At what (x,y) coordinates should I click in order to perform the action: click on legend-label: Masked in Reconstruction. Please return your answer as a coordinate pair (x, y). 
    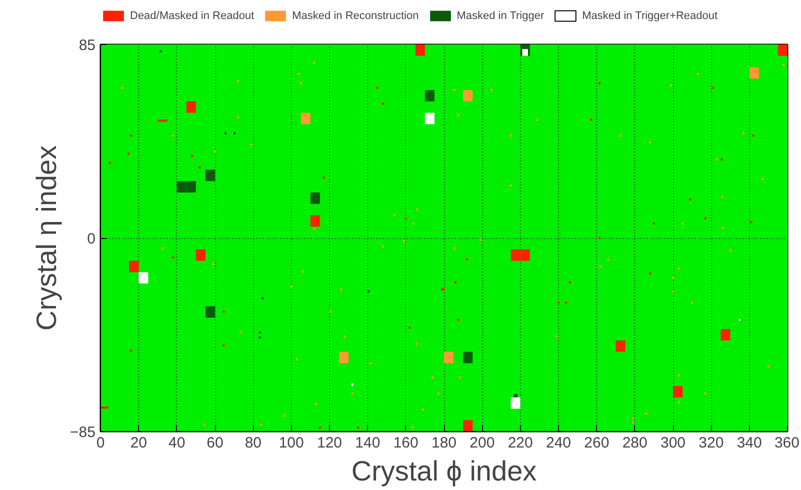
    Looking at the image, I should click on (355, 16).